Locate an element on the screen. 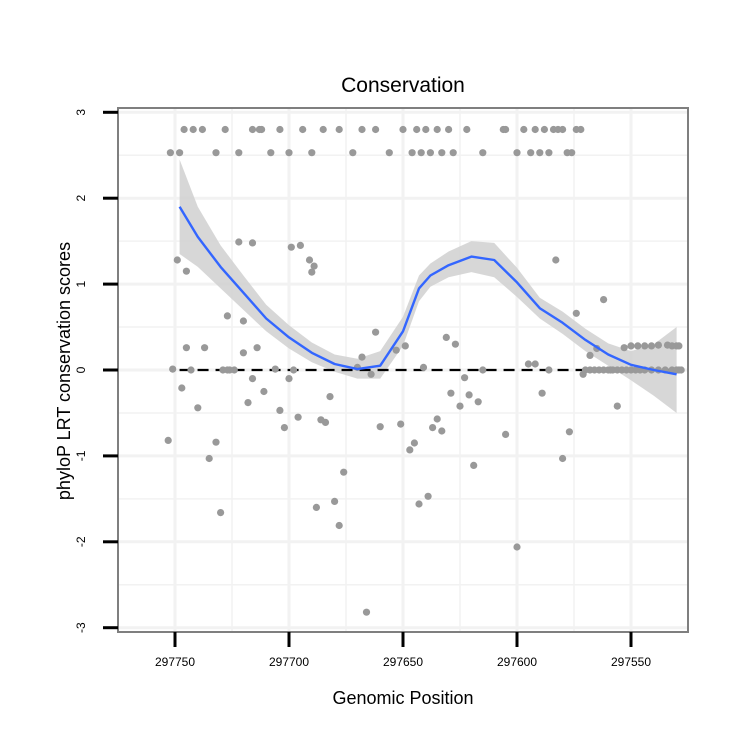 The image size is (750, 750). y-tick-label: -1 is located at coordinates (81, 455).